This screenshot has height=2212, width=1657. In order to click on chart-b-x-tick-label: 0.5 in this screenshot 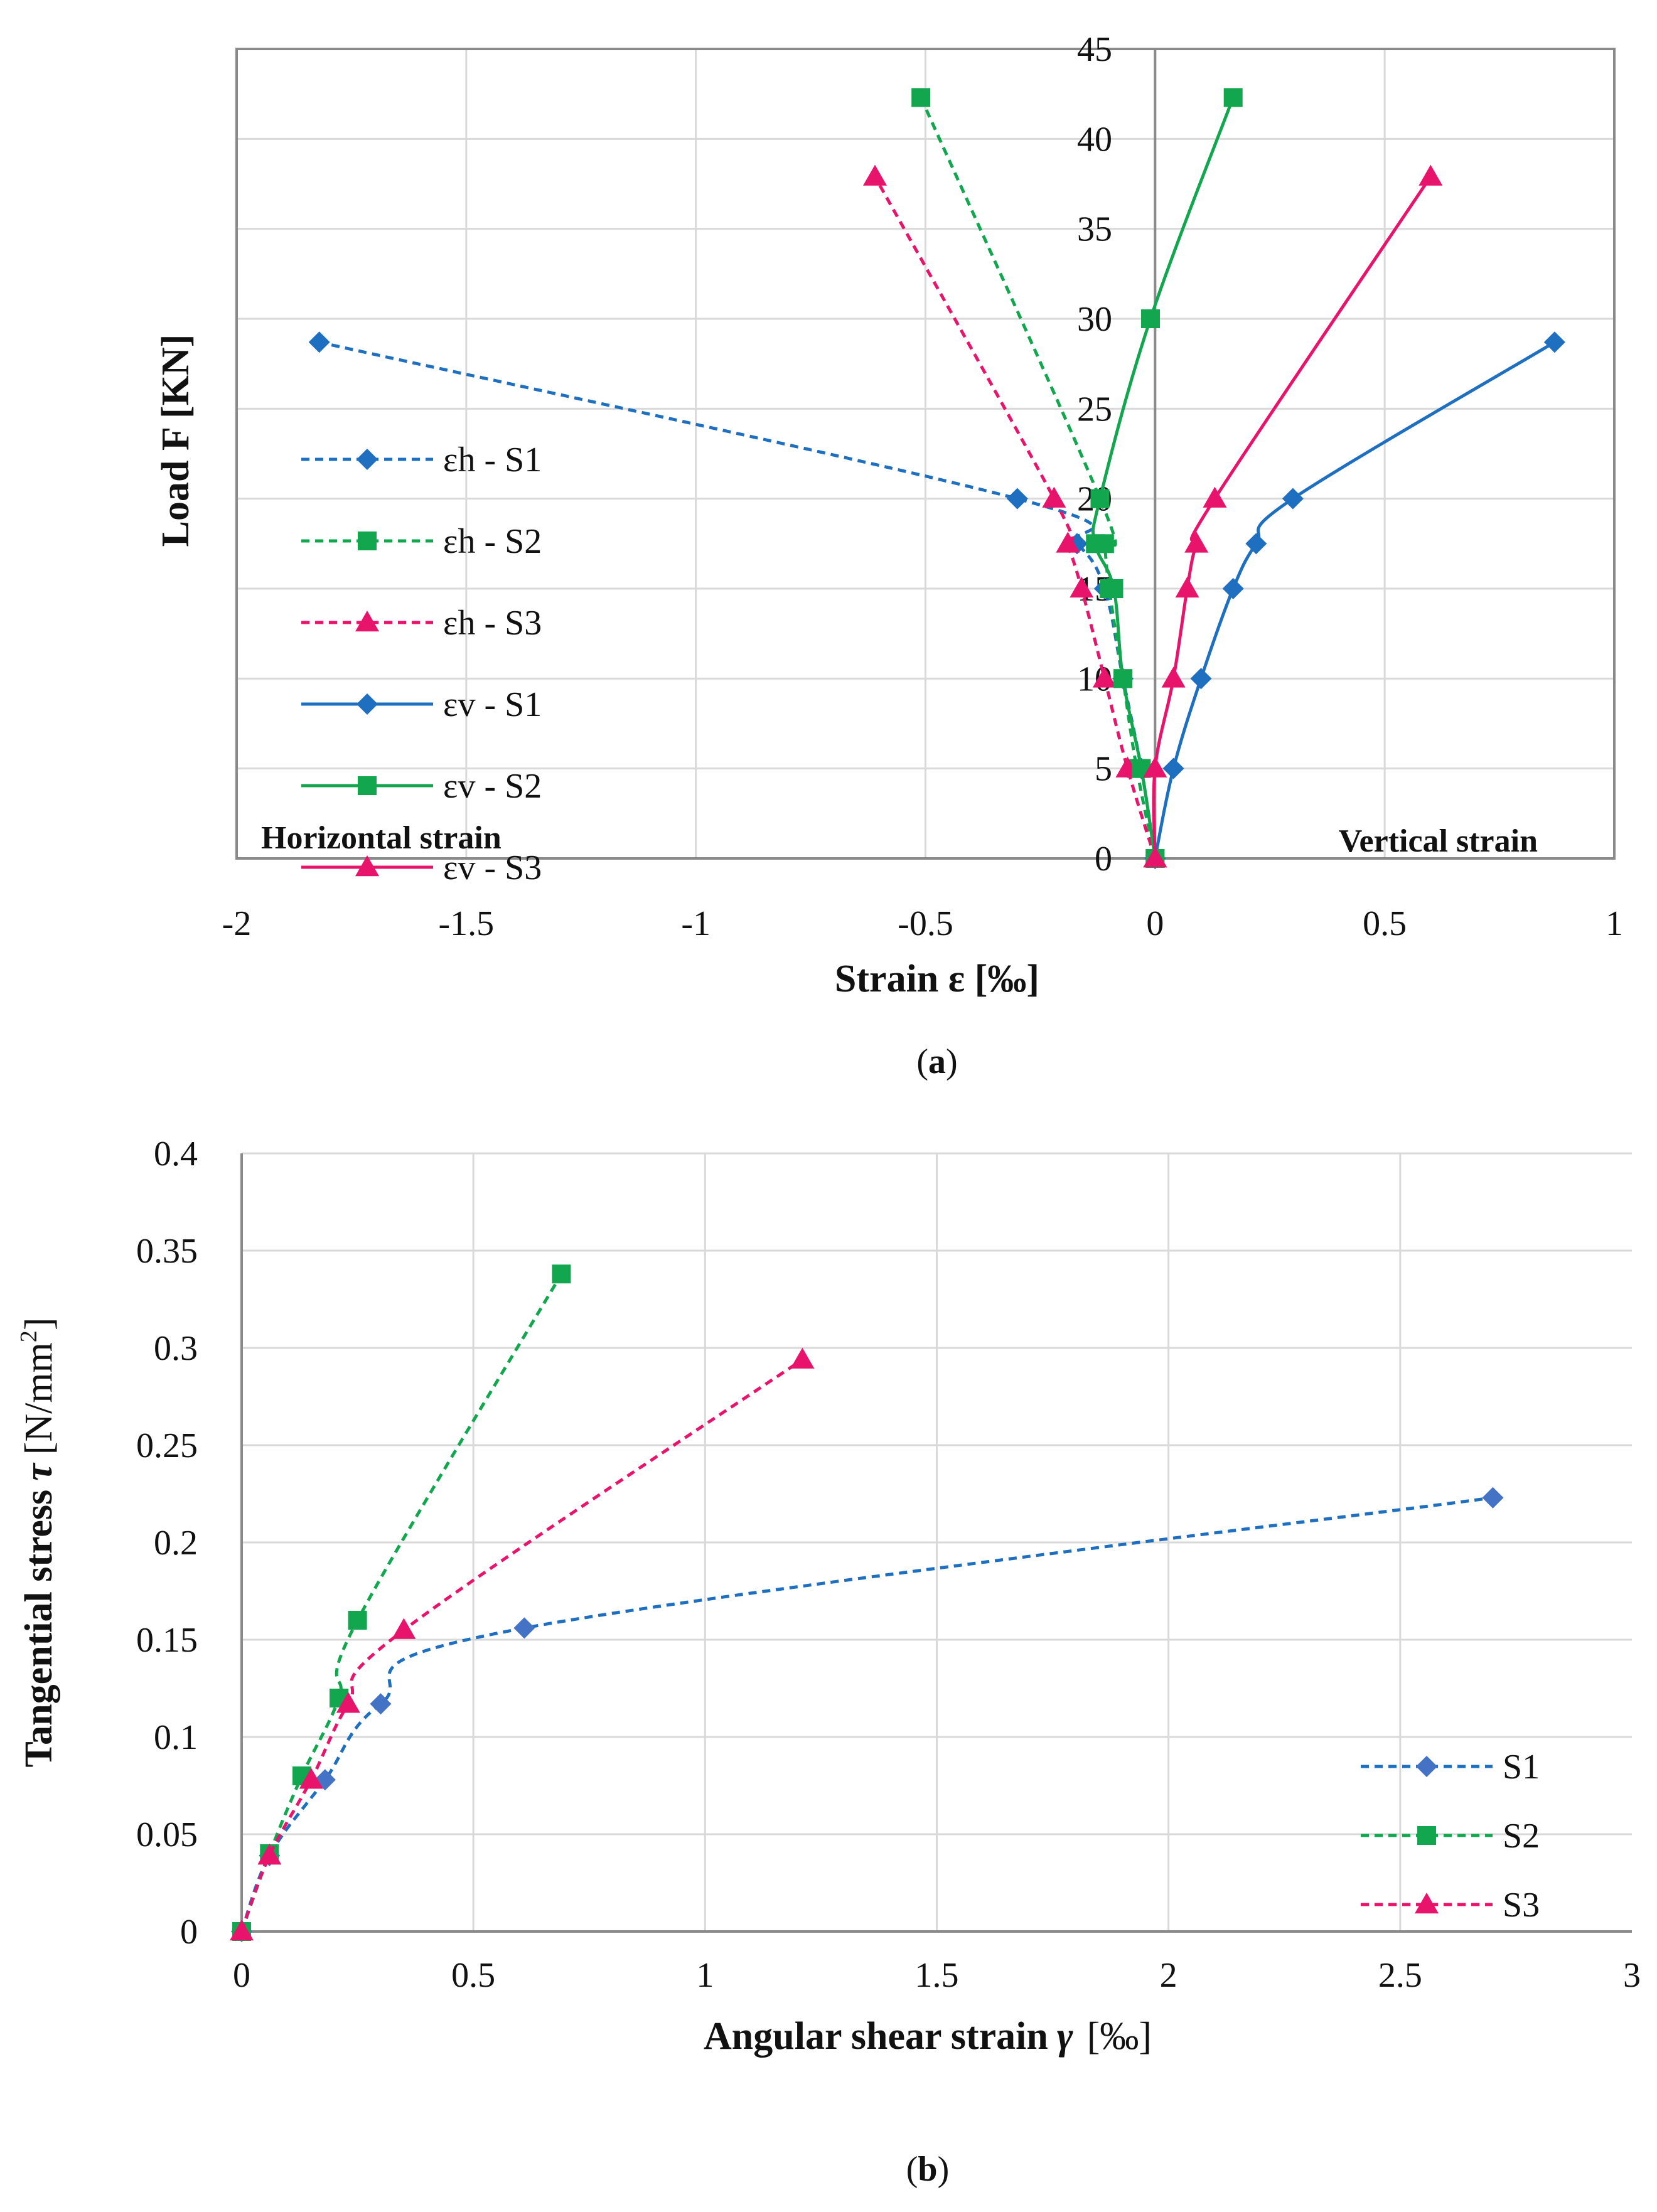, I will do `click(473, 1975)`.